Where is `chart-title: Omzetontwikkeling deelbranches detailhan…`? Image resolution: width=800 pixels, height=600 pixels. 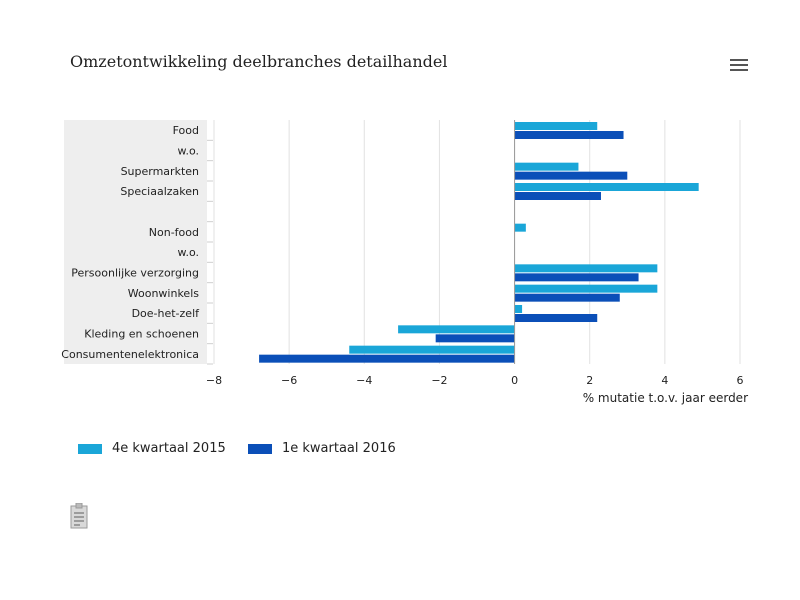 chart-title: Omzetontwikkeling deelbranches detailhan… is located at coordinates (259, 61).